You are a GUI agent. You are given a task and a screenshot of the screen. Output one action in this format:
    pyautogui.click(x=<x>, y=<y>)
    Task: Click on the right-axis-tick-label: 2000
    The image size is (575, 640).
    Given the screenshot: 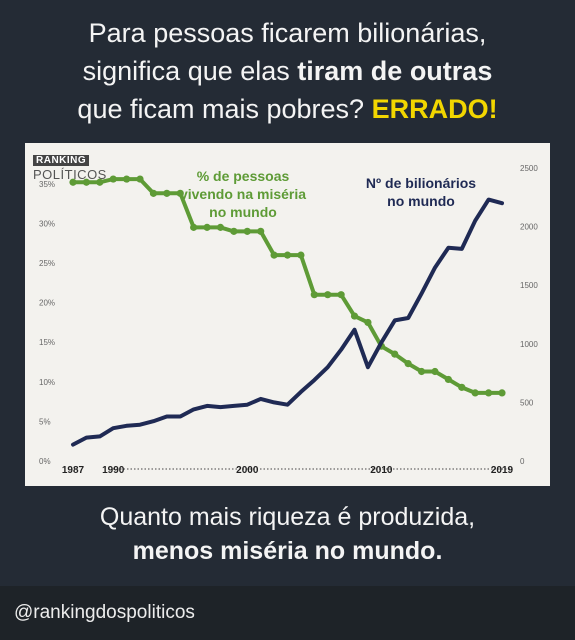 What is the action you would take?
    pyautogui.click(x=529, y=227)
    